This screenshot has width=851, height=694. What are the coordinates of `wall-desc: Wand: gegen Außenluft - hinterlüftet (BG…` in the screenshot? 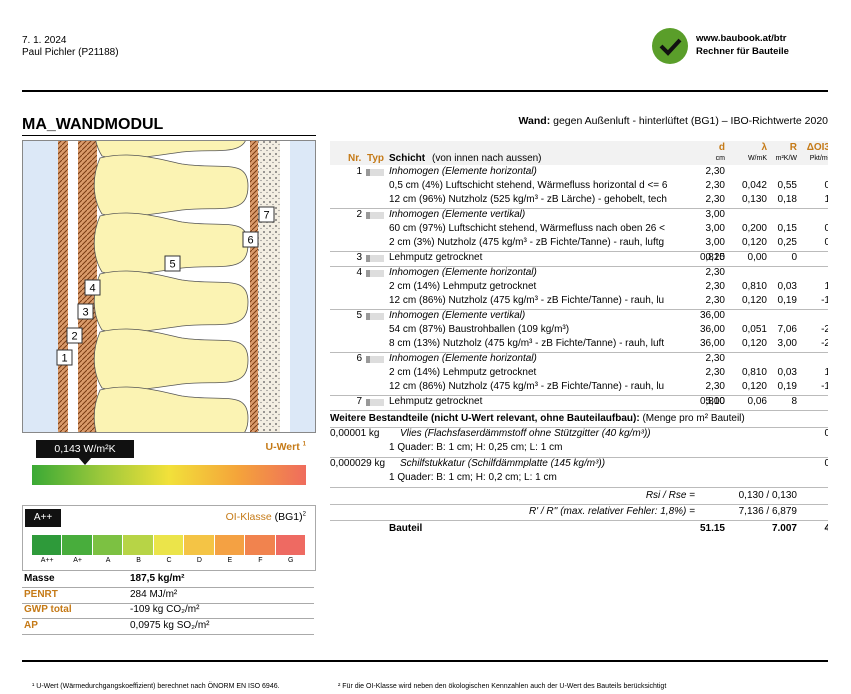 It's located at (674, 121).